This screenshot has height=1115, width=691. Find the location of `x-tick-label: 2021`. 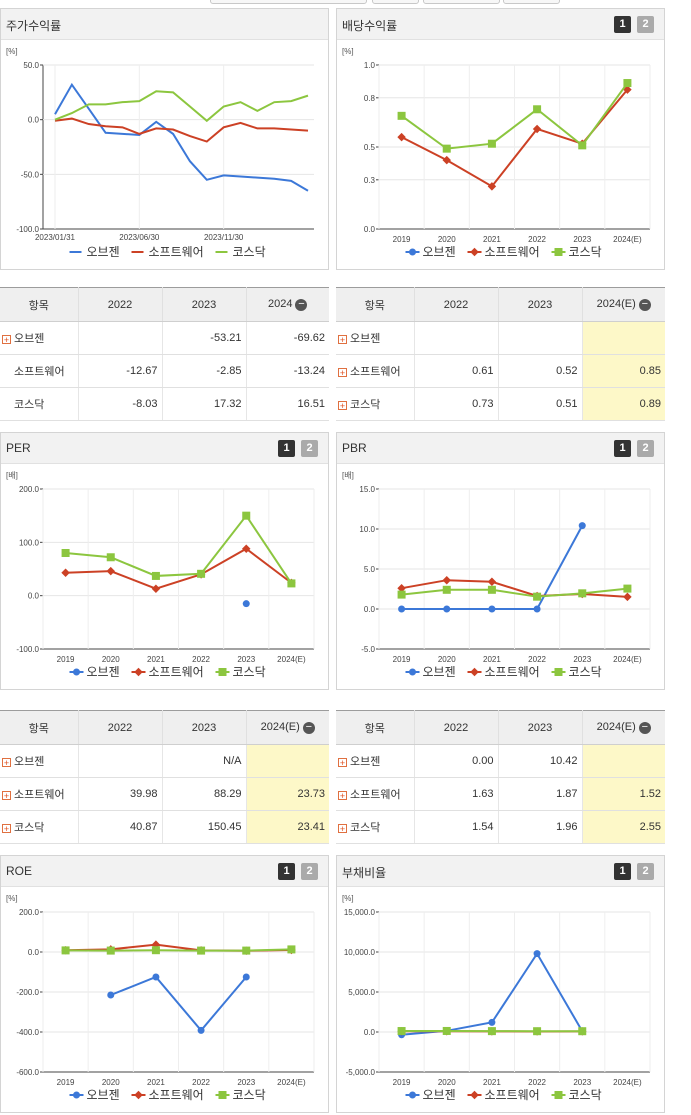

x-tick-label: 2021 is located at coordinates (156, 1082).